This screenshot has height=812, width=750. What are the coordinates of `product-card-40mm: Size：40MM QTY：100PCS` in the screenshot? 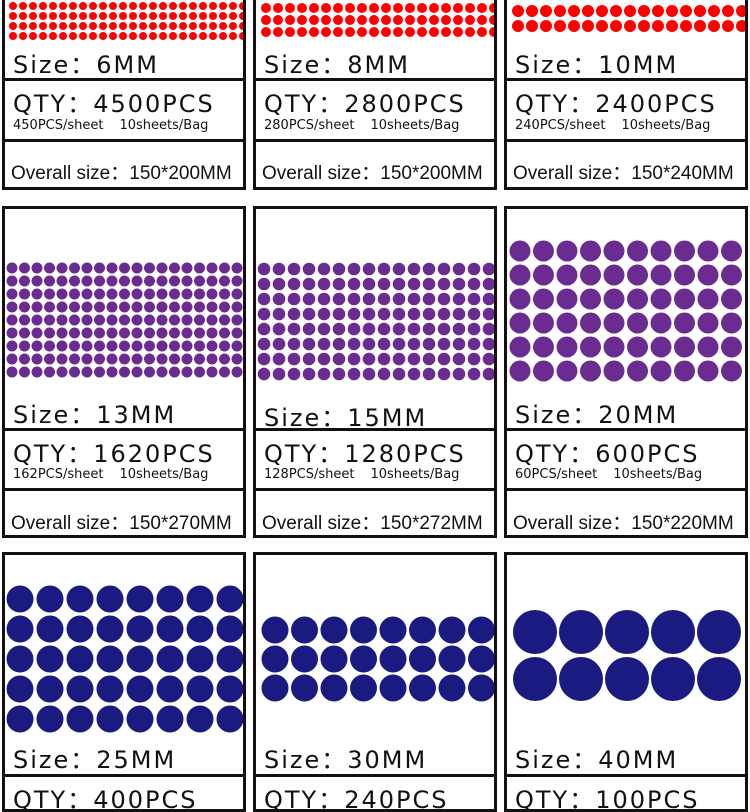 It's located at (626, 682).